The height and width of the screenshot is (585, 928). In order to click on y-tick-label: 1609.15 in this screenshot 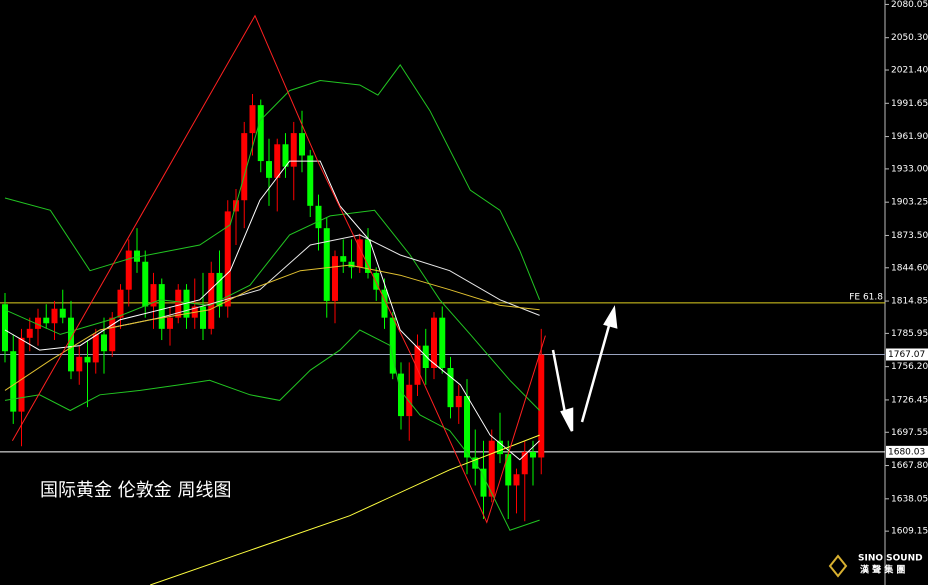, I will do `click(909, 532)`.